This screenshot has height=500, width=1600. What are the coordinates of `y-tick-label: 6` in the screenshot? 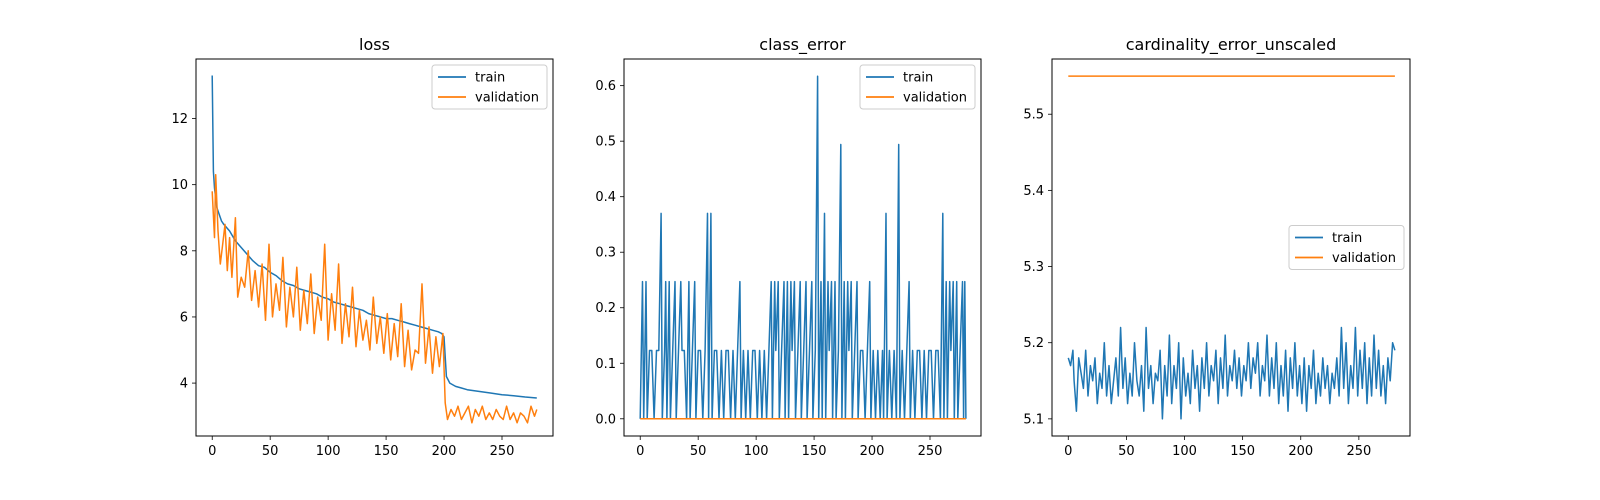 It's located at (184, 317).